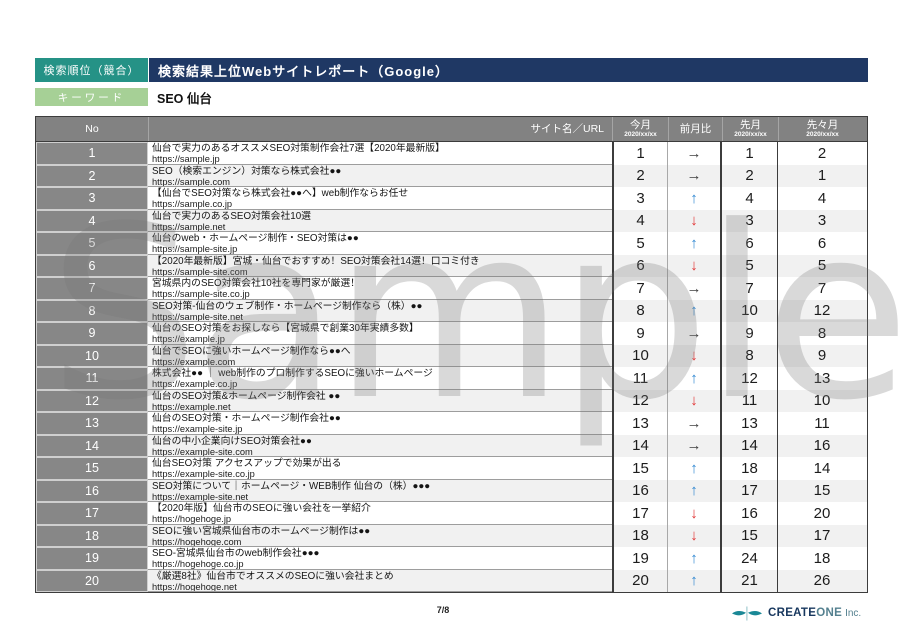  Describe the element at coordinates (640, 580) in the screenshot. I see `current-month-rank: 20` at that location.